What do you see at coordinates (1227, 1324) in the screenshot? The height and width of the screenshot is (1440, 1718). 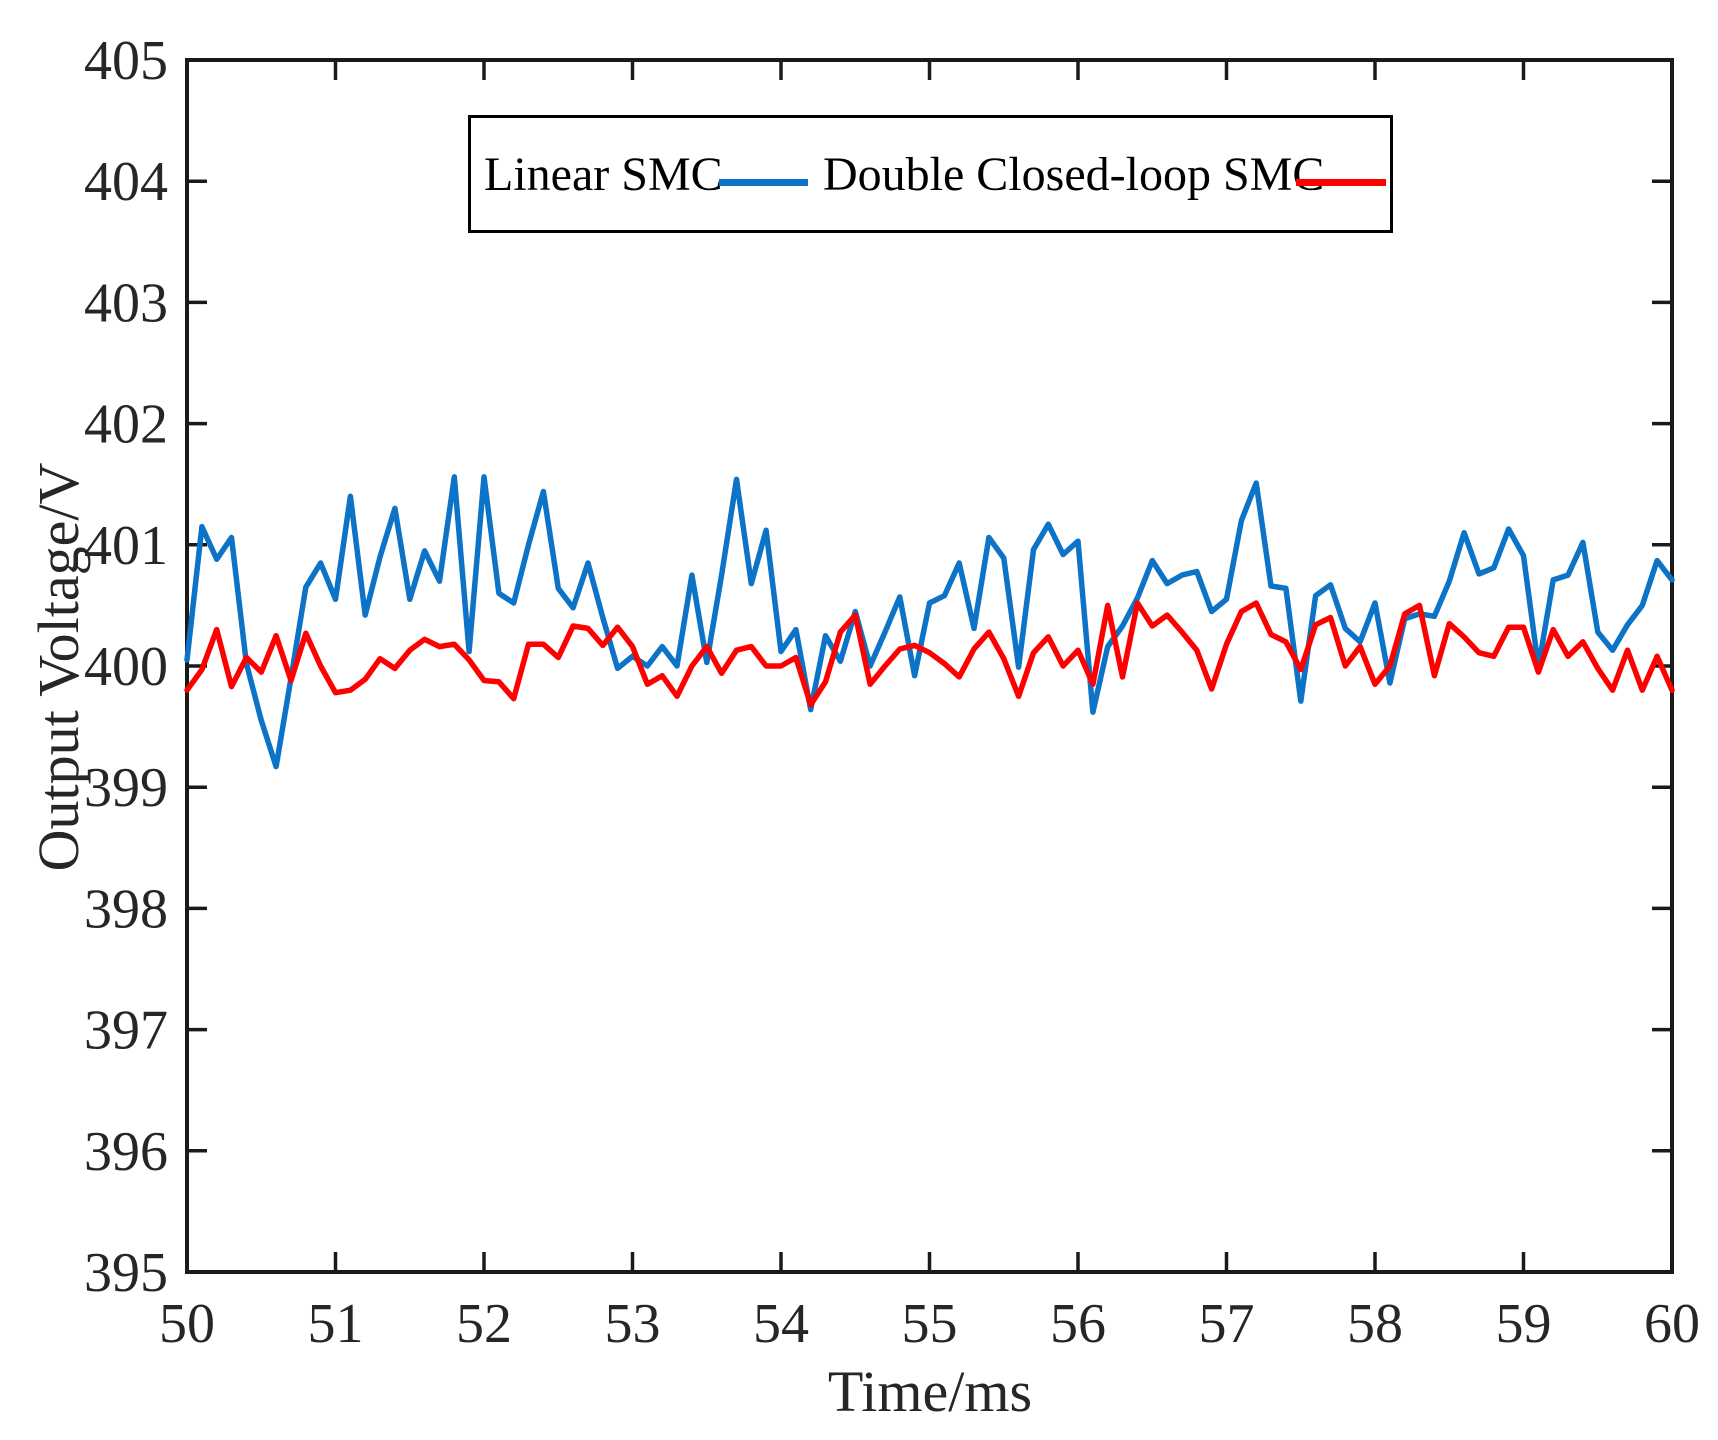 I see `x-tick-label: 57` at bounding box center [1227, 1324].